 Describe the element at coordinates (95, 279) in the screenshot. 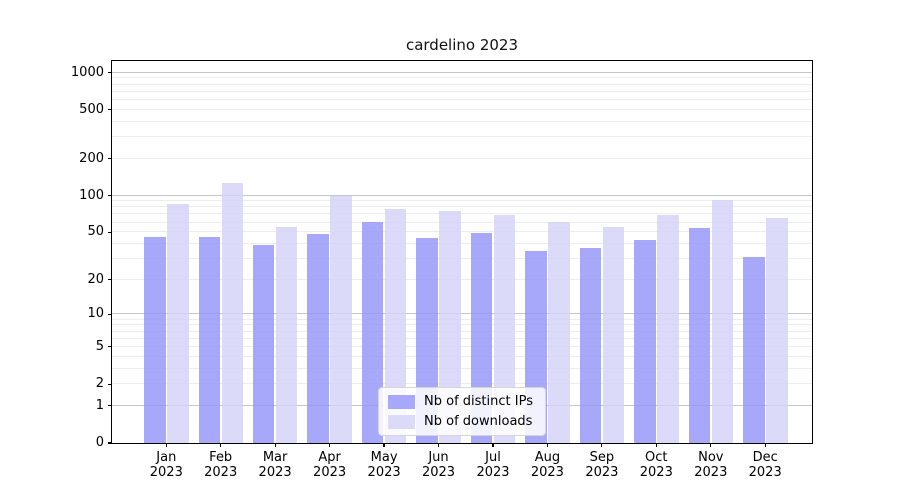

I see `y-tick-label: 20` at that location.